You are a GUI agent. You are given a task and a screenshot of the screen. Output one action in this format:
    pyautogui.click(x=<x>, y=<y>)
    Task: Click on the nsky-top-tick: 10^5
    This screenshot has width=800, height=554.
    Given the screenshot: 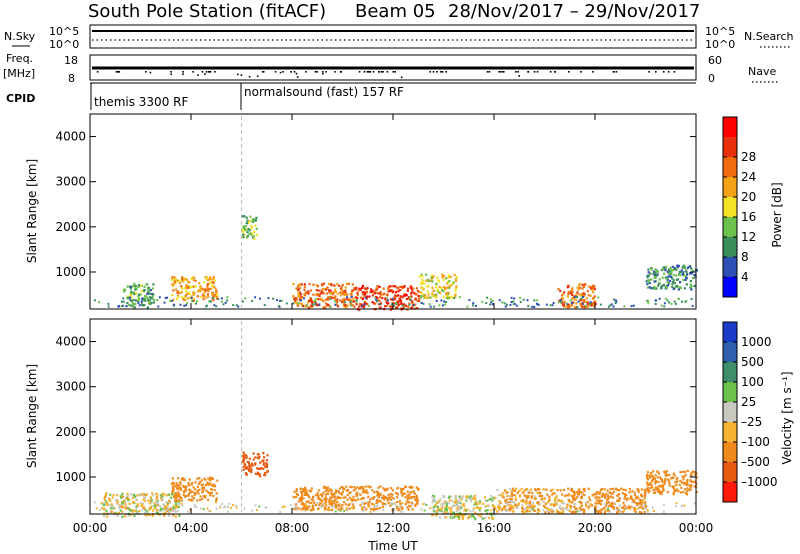 What is the action you would take?
    pyautogui.click(x=64, y=31)
    